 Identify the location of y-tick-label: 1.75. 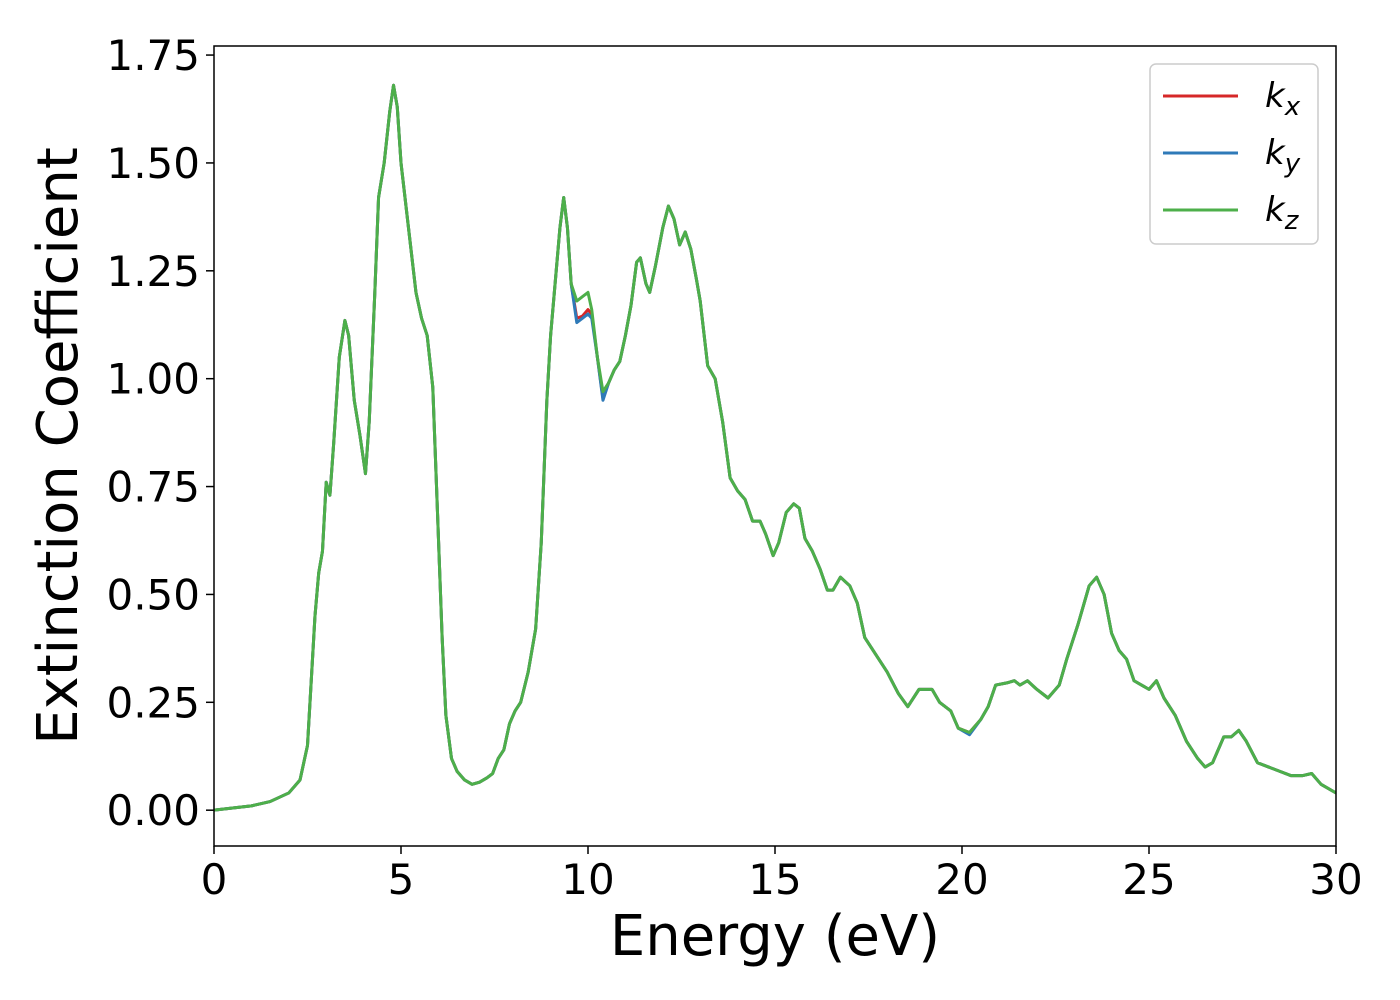
(153, 55).